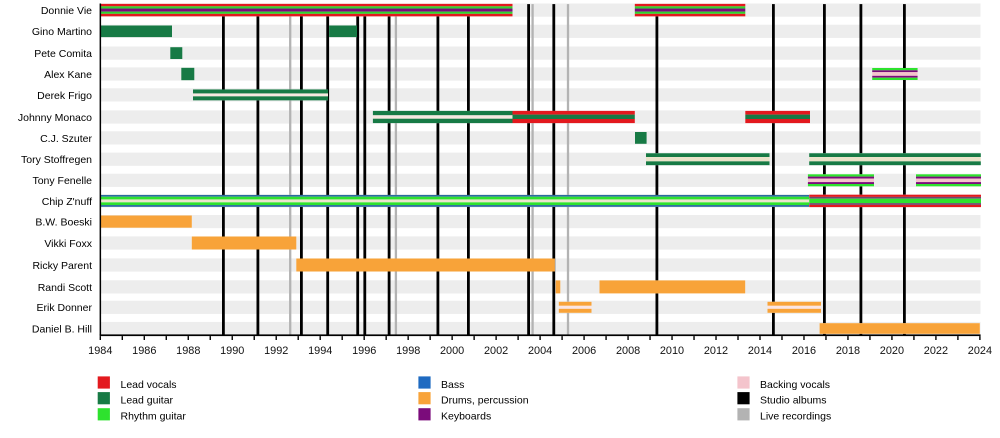 Image resolution: width=1000 pixels, height=438 pixels. What do you see at coordinates (892, 351) in the screenshot?
I see `svg-text: 2020` at bounding box center [892, 351].